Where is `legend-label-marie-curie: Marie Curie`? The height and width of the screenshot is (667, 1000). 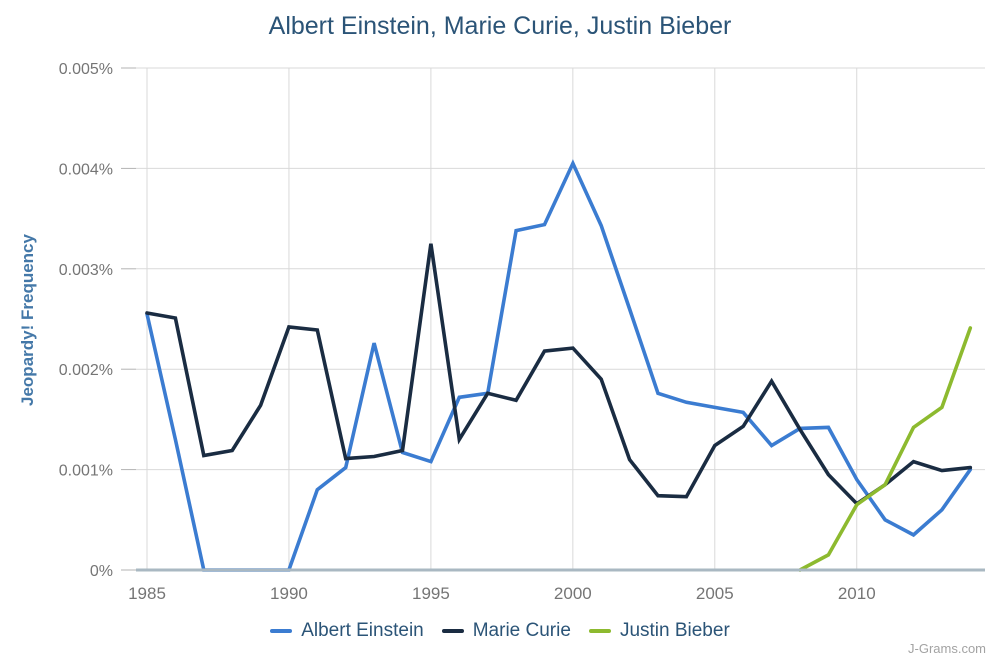
legend-label-marie-curie: Marie Curie is located at coordinates (521, 630).